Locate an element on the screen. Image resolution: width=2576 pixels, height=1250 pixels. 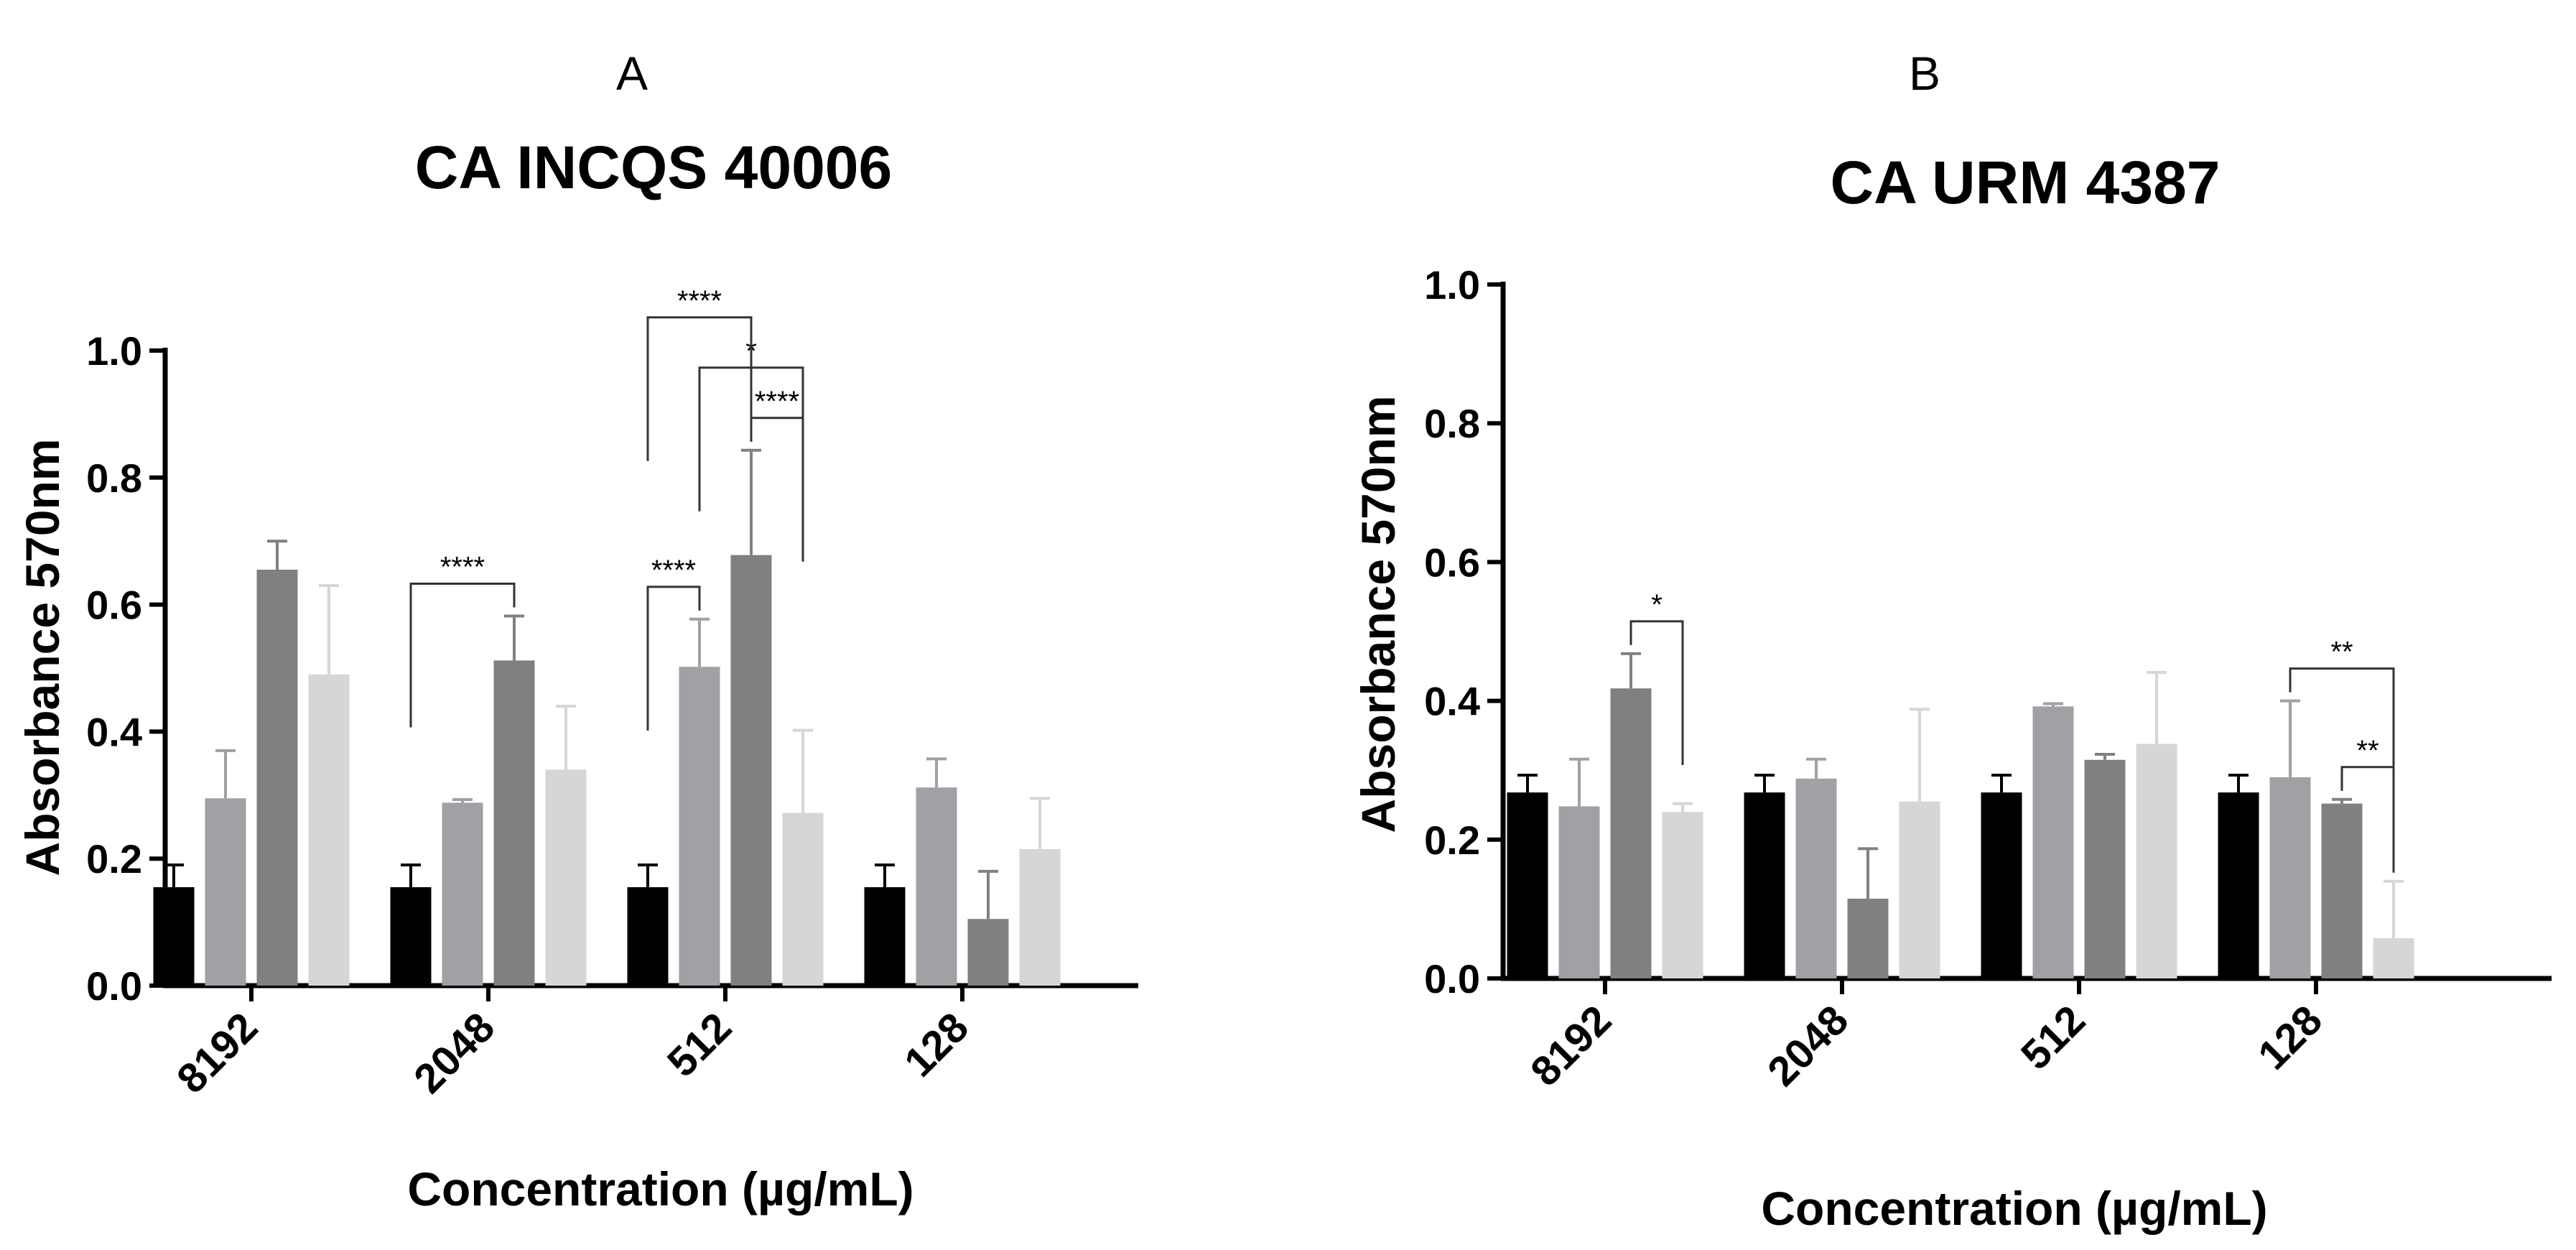
panel-b-y-axis-title: Absorbance 570nm is located at coordinates (1378, 614).